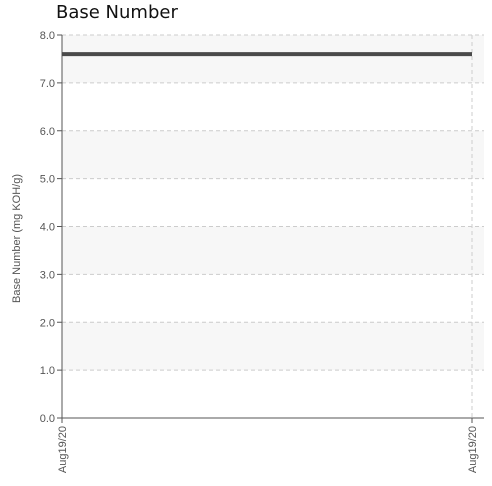 Image resolution: width=492 pixels, height=486 pixels. Describe the element at coordinates (117, 12) in the screenshot. I see `chart-title: Base Number` at that location.